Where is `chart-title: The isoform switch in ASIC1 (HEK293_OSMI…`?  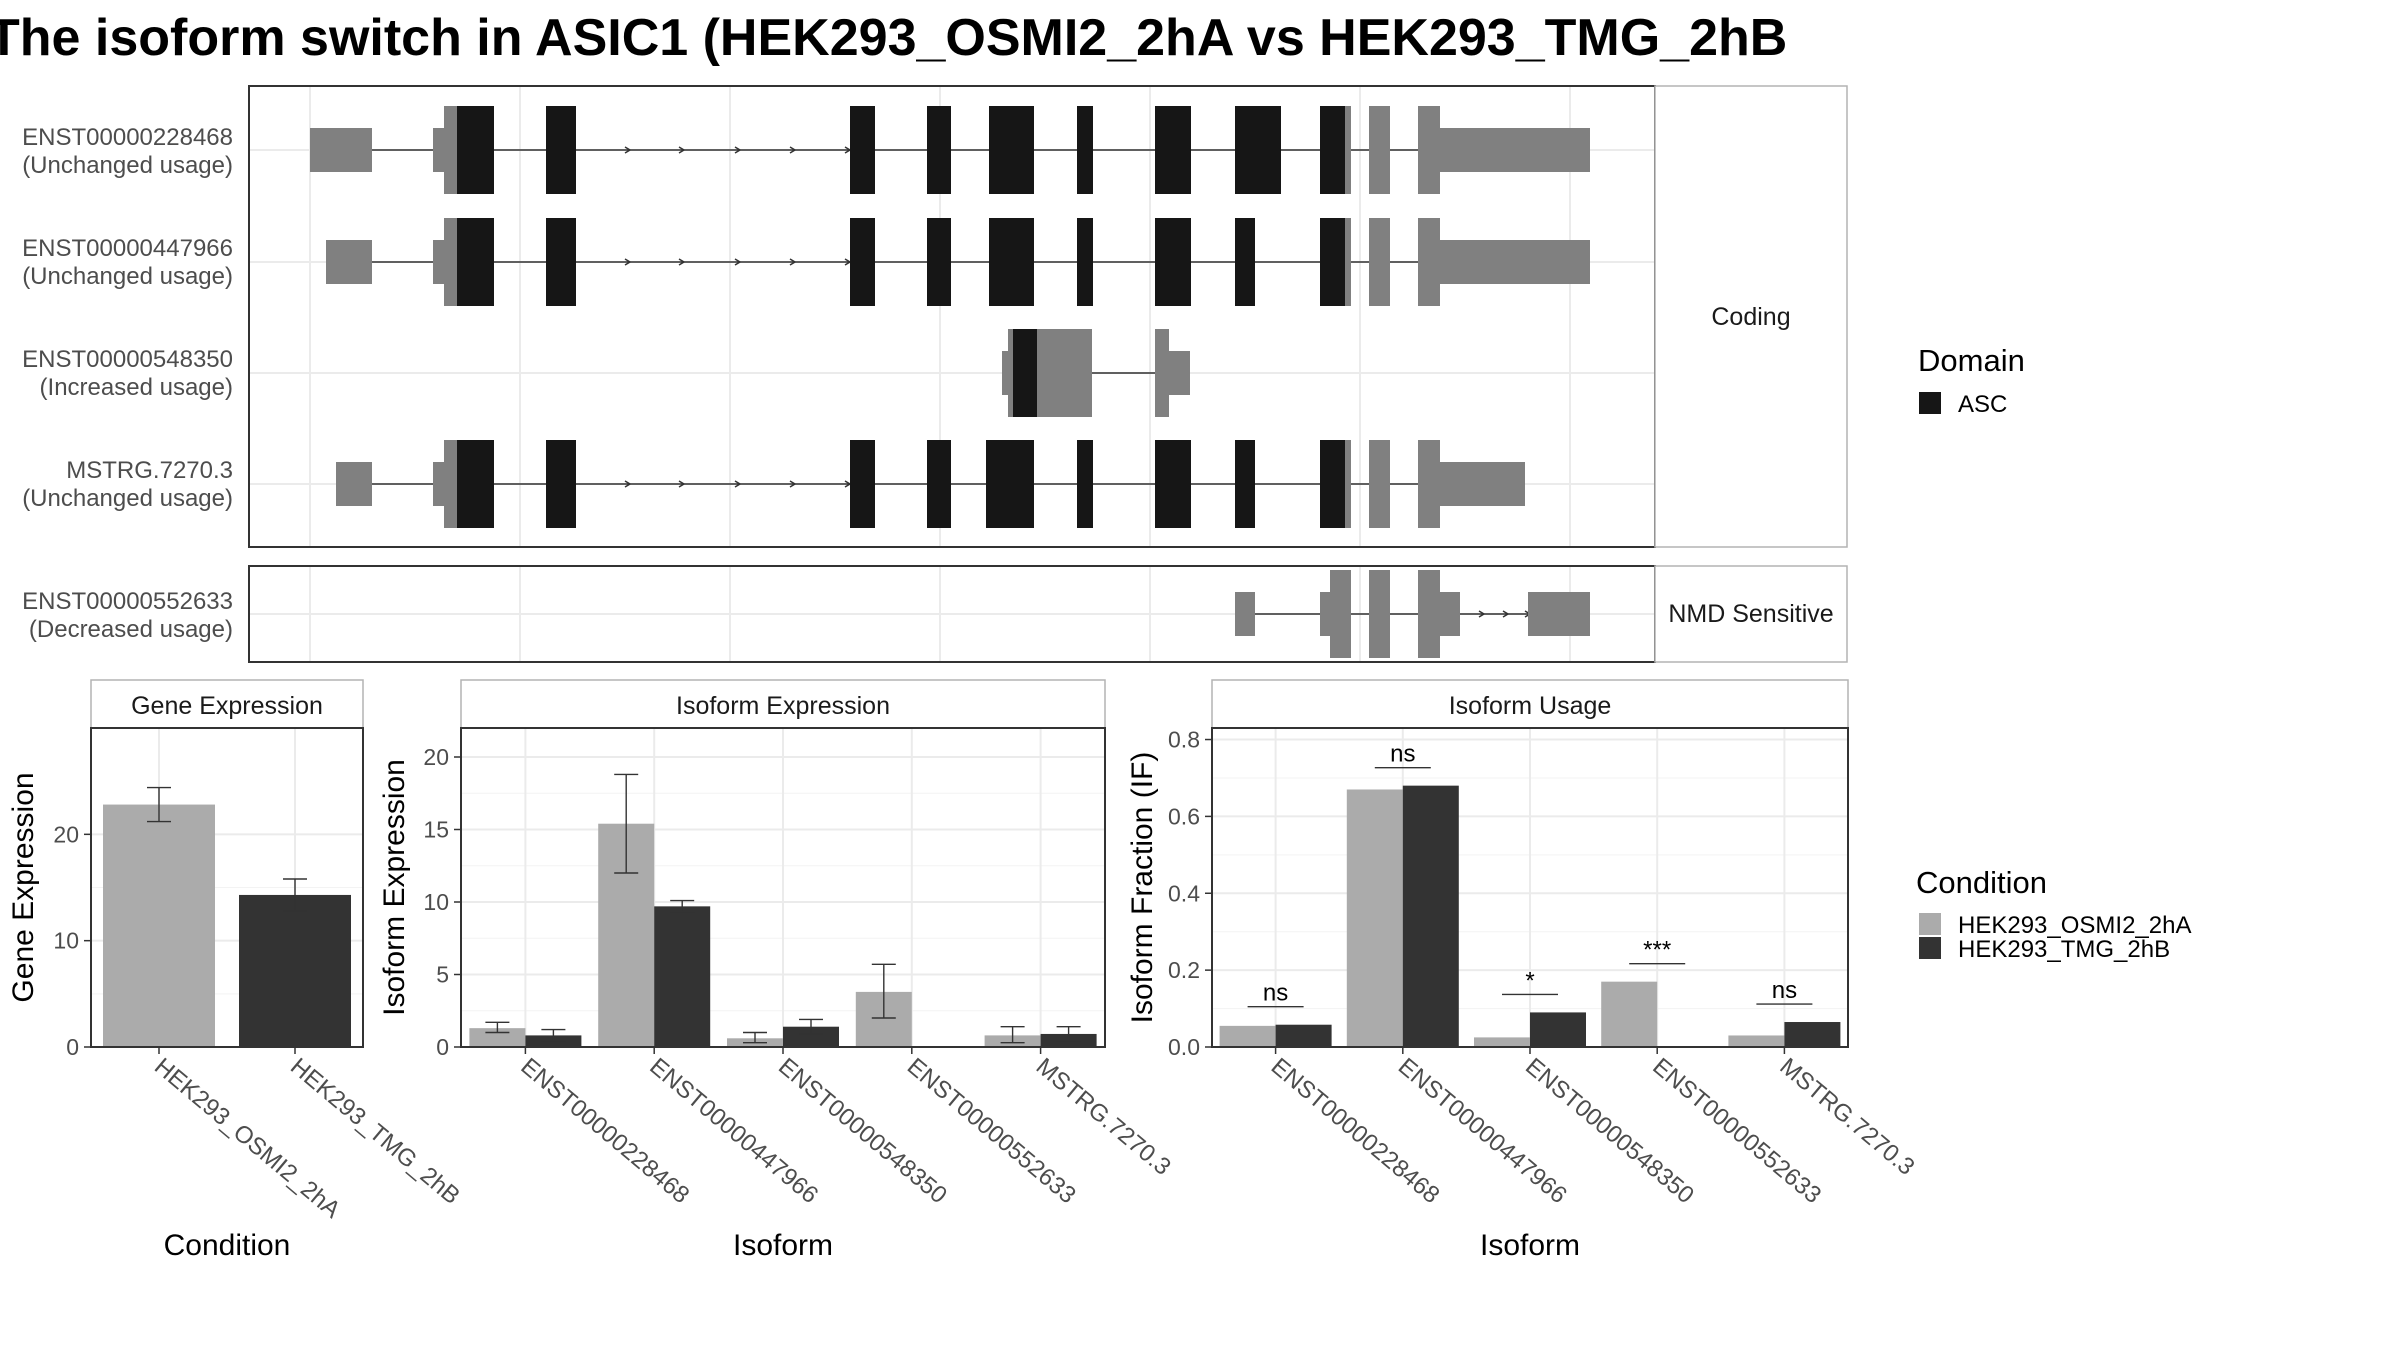 chart-title: The isoform switch in ASIC1 (HEK293_OSMI… is located at coordinates (894, 38).